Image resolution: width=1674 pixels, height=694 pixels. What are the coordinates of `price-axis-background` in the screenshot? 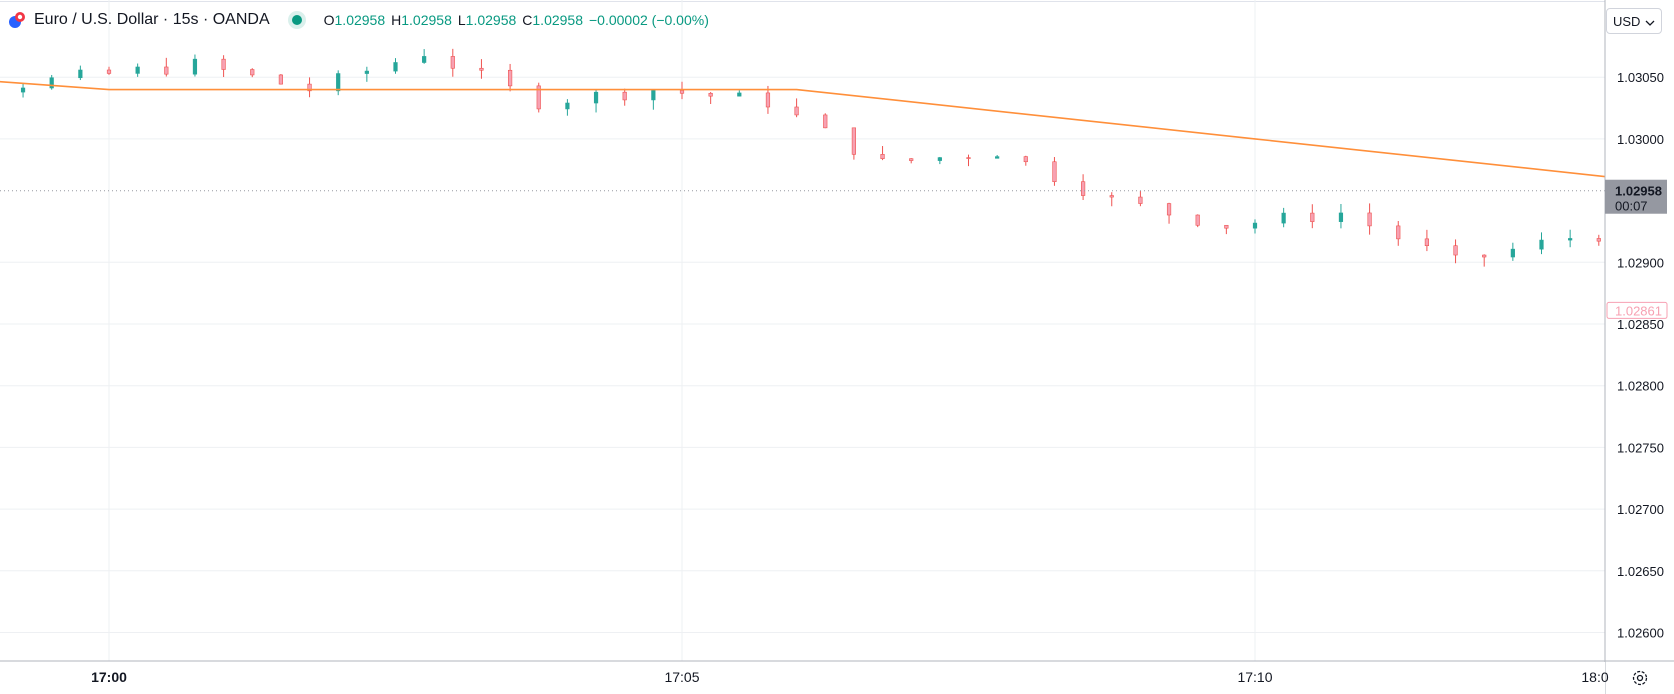 It's located at (1639, 347).